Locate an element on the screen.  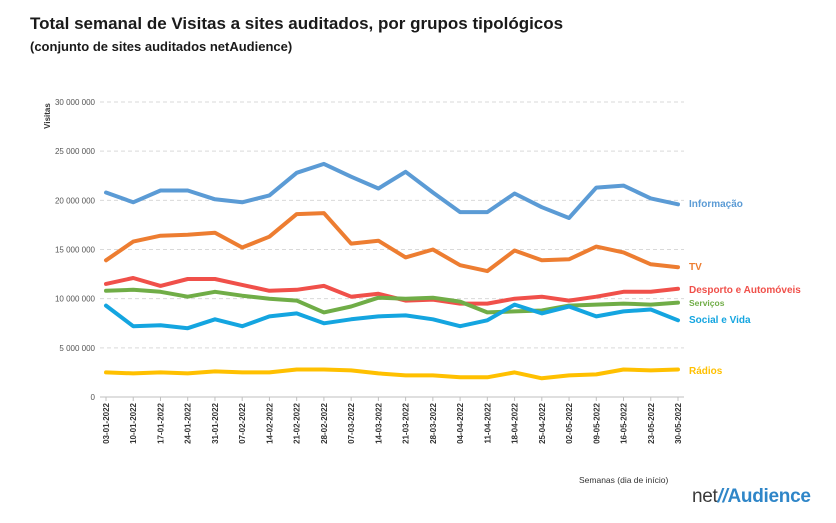
series-label-r-dios: Rádios is located at coordinates (706, 371).